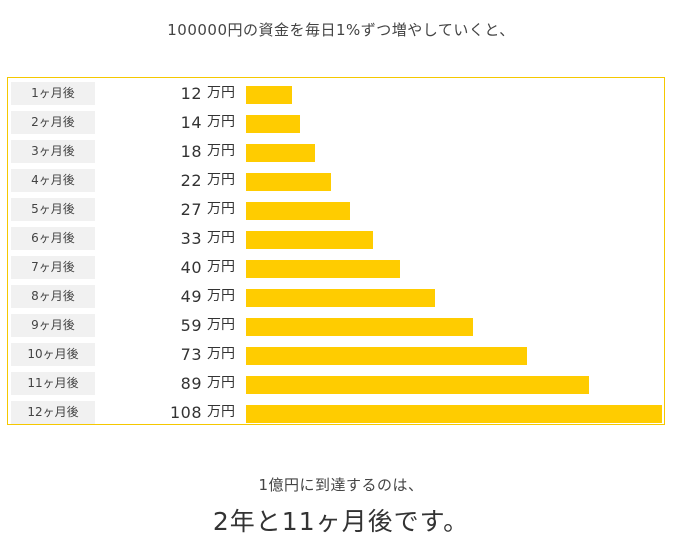 The height and width of the screenshot is (558, 682). I want to click on row-value-label: 108, so click(185, 412).